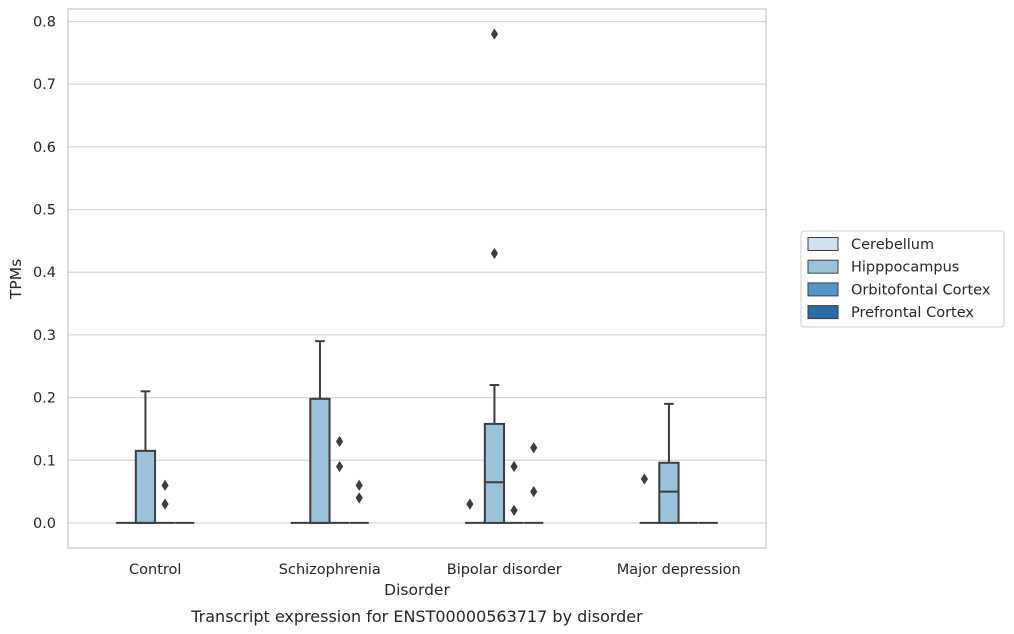  Describe the element at coordinates (417, 590) in the screenshot. I see `x-axis-title: Disorder` at that location.